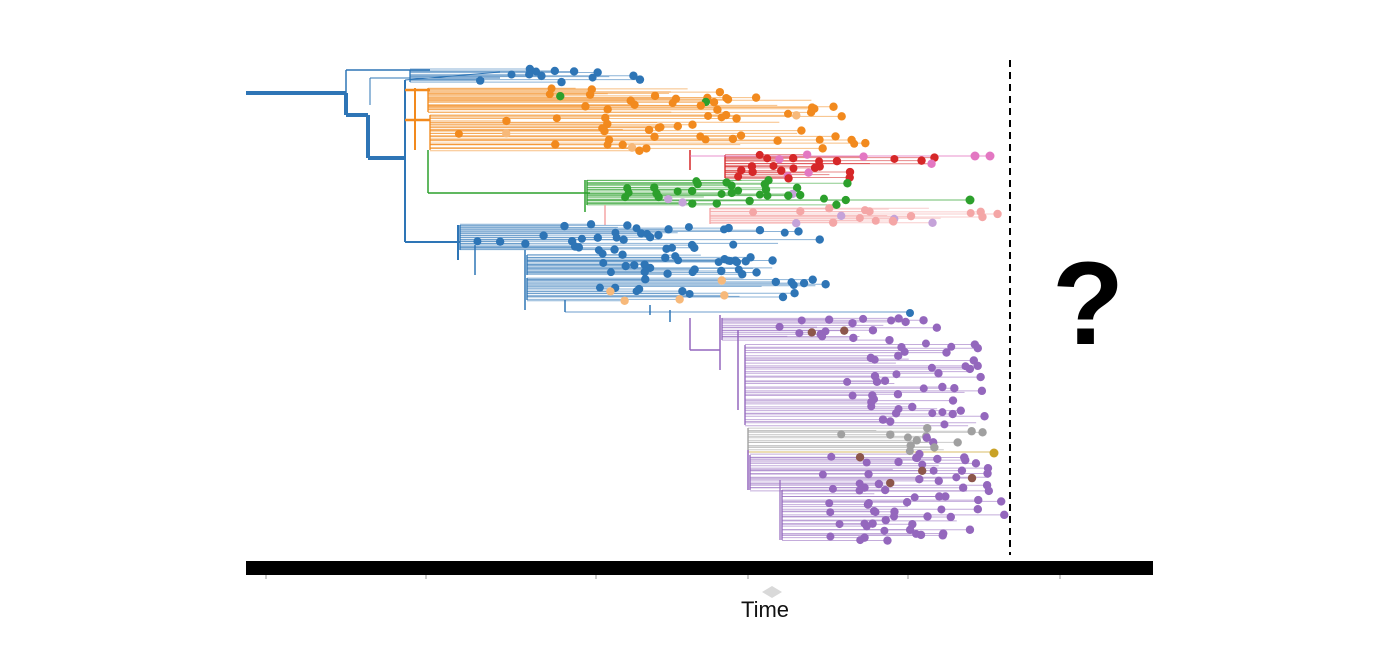  I want to click on time-axis-ticks, so click(663, 577).